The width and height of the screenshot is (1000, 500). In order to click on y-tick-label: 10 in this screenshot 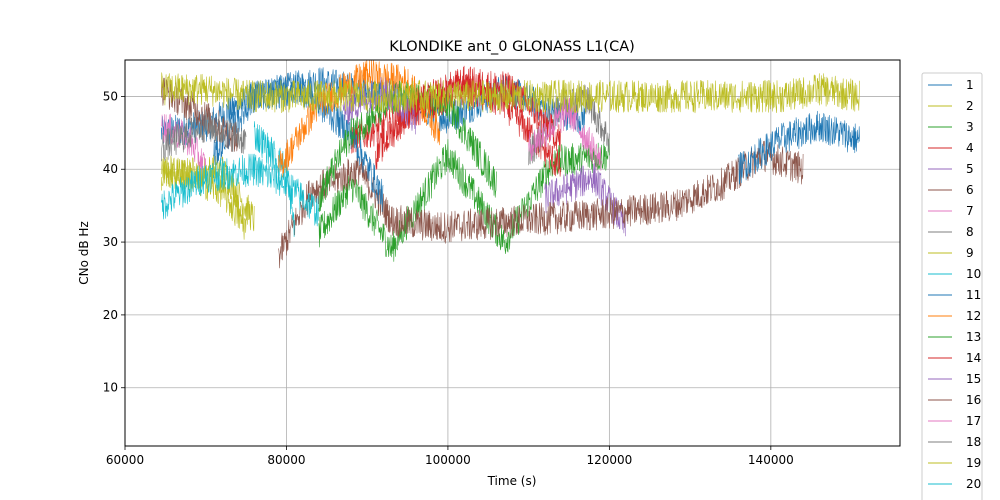, I will do `click(110, 388)`.